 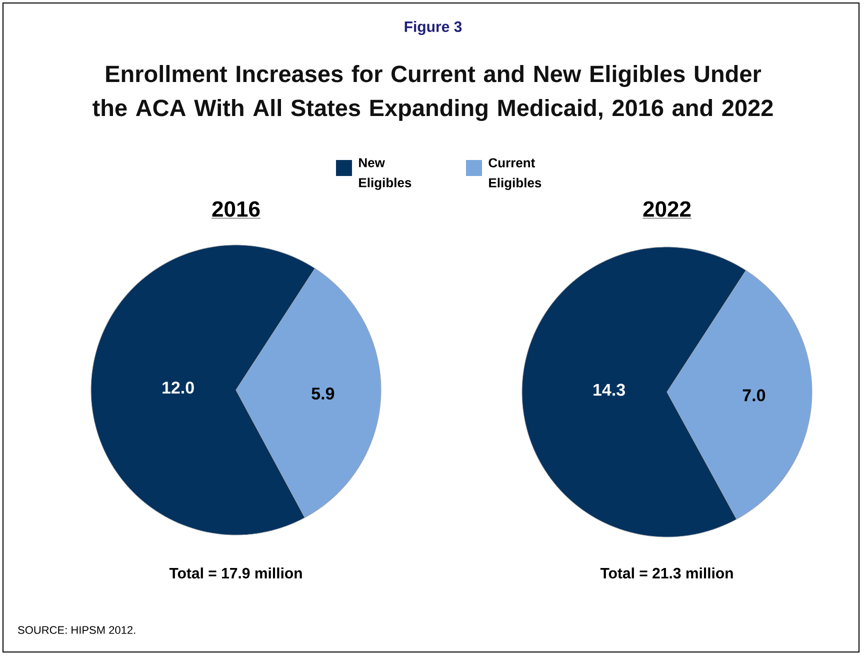 I want to click on data-label: 12.0, so click(x=178, y=388).